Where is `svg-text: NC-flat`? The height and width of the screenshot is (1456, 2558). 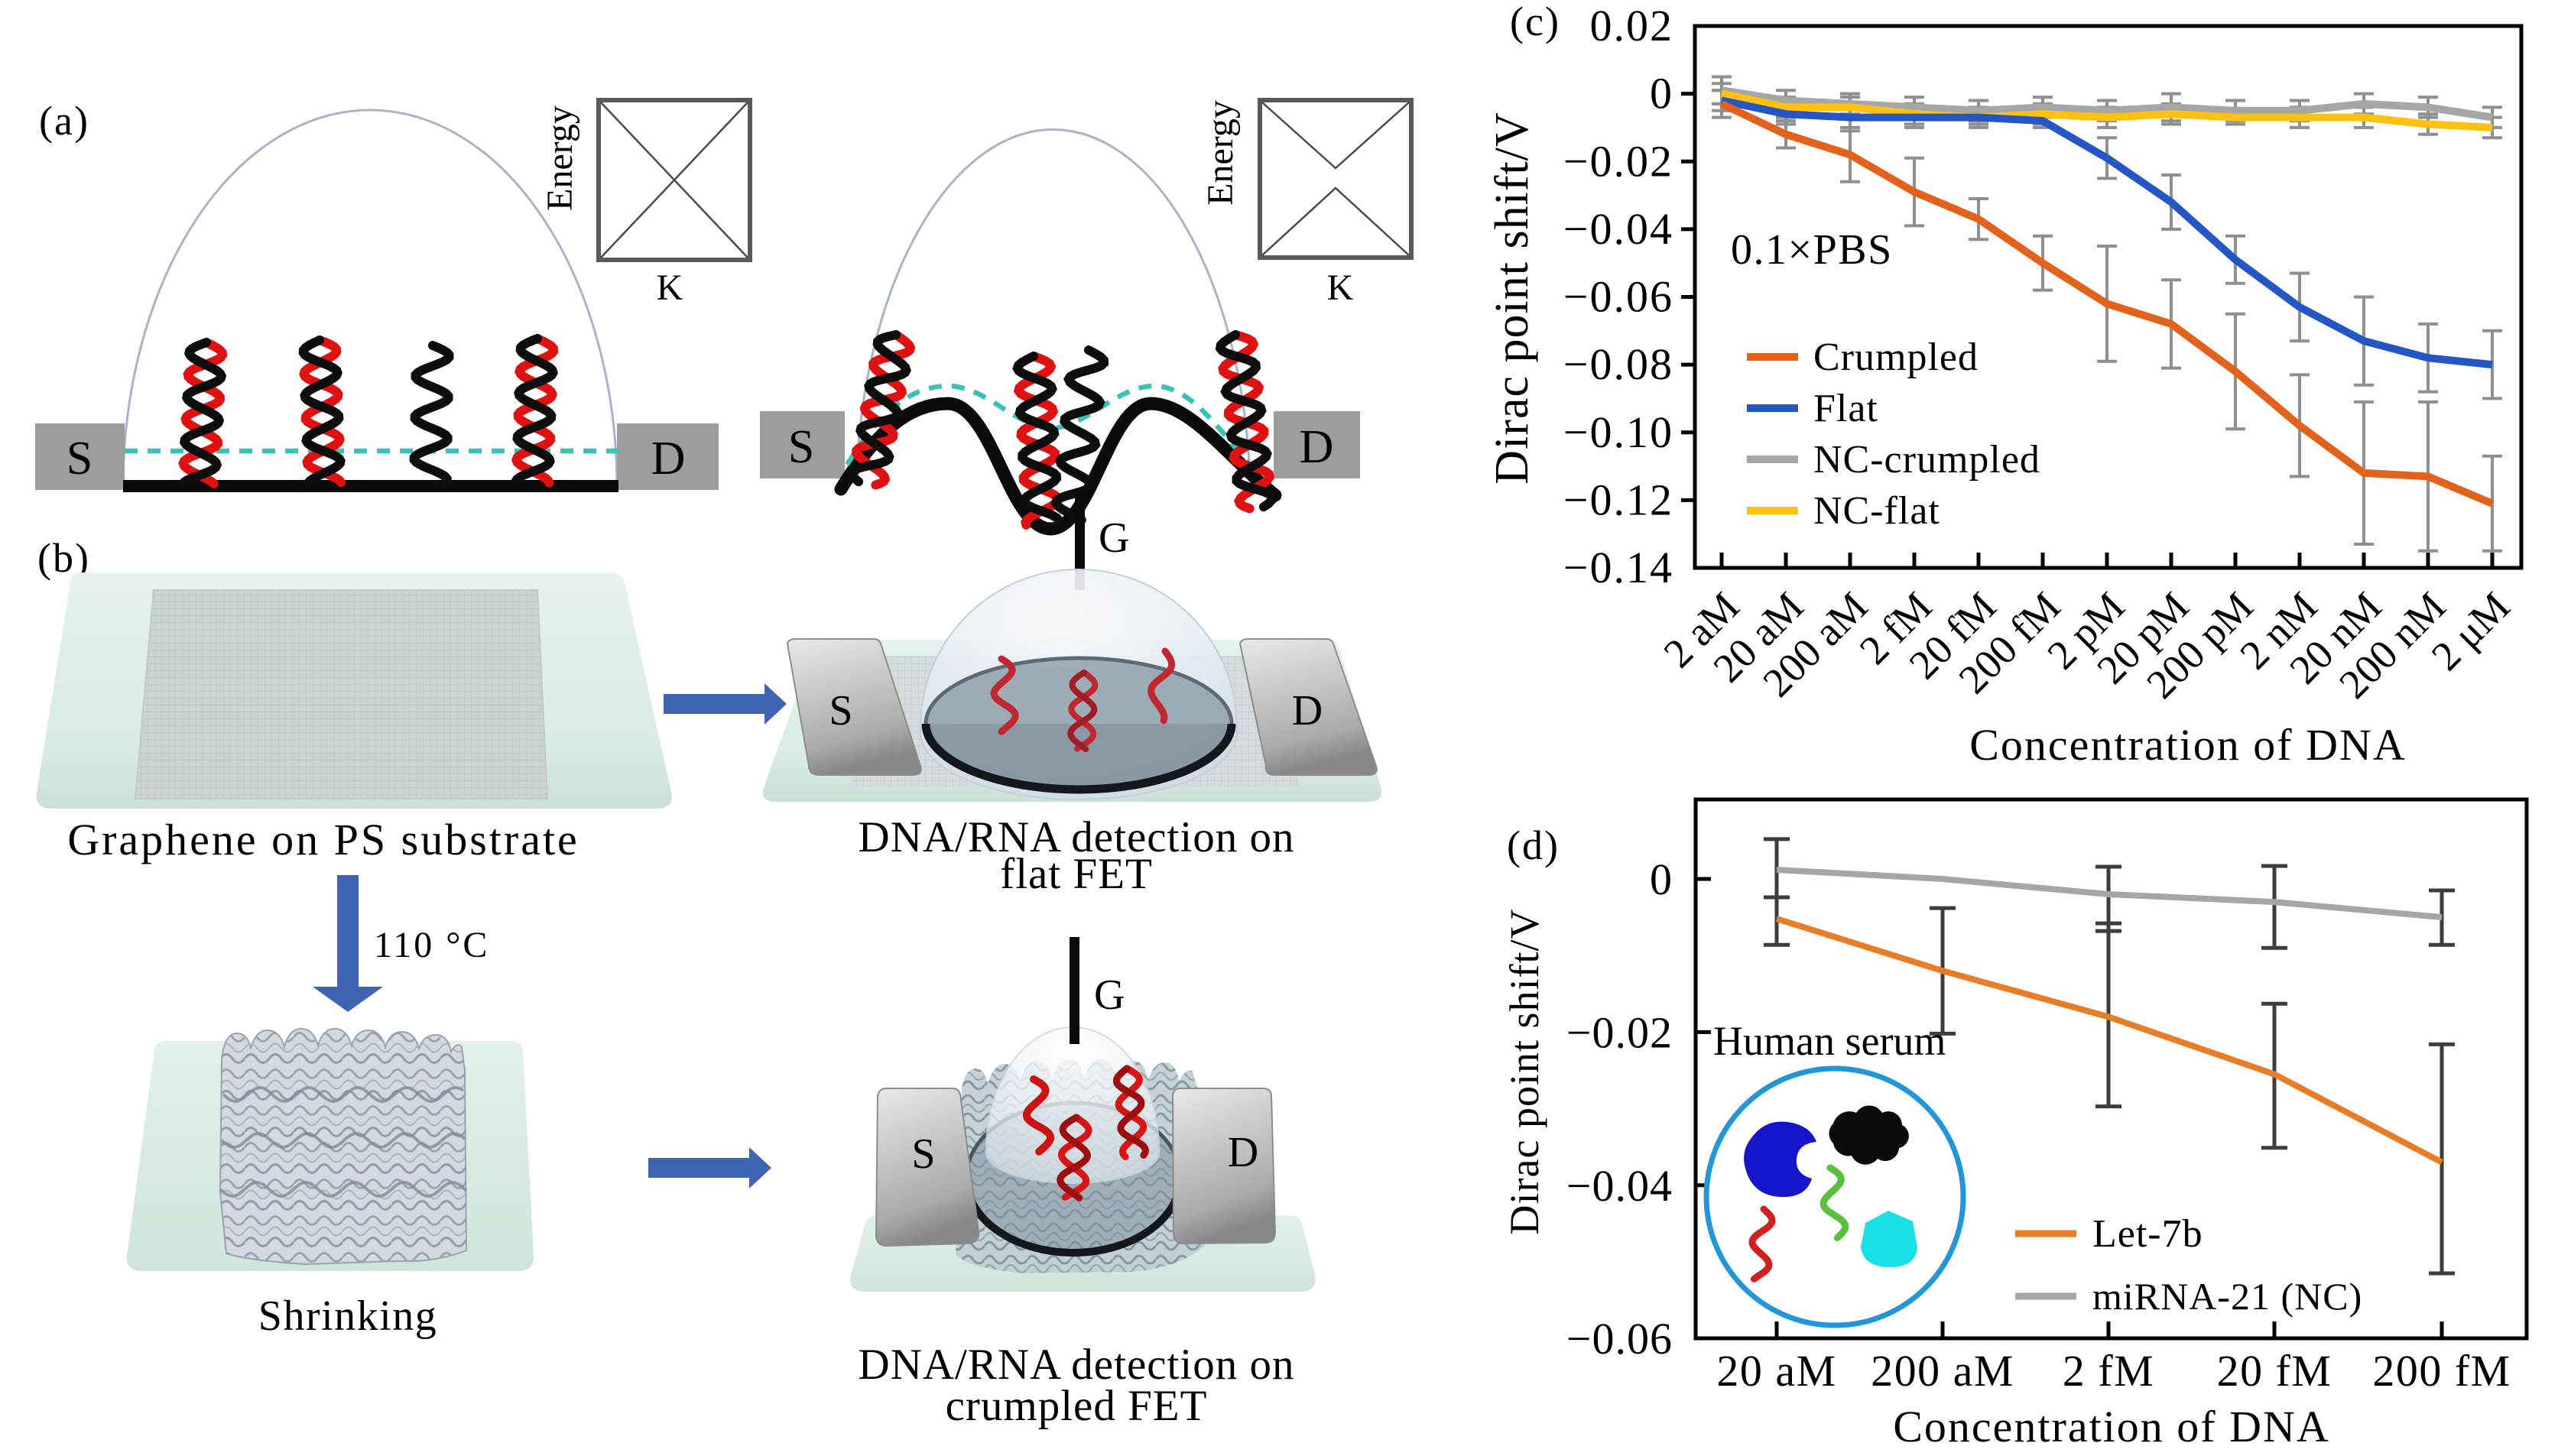
svg-text: NC-flat is located at coordinates (1876, 511).